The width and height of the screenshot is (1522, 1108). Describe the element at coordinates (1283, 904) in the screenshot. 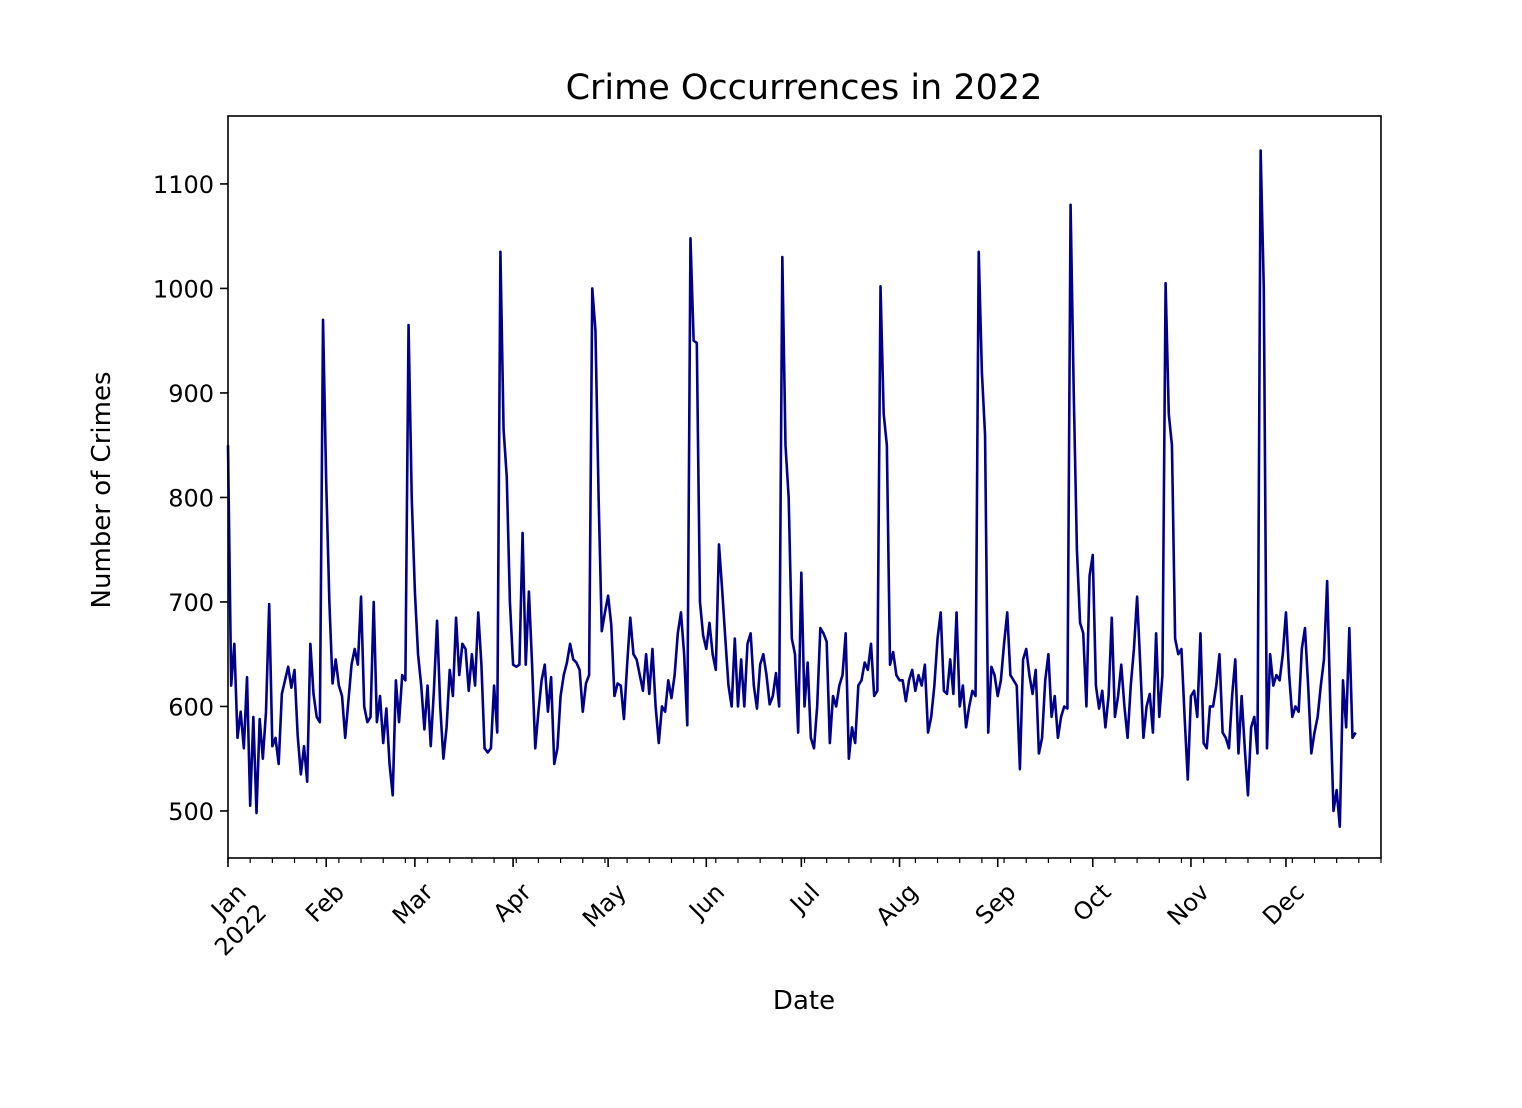

I see `x-tick-label: Dec` at that location.